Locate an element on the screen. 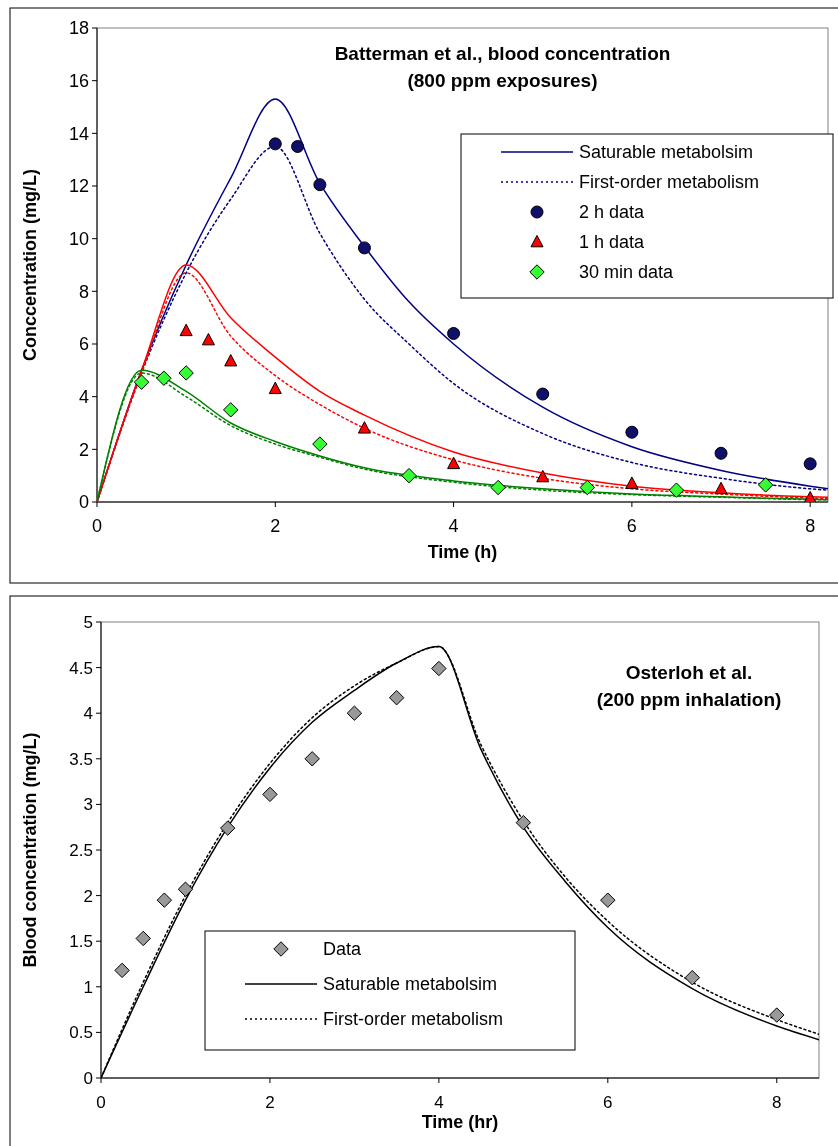  y-tick-label: 14 is located at coordinates (78, 133).